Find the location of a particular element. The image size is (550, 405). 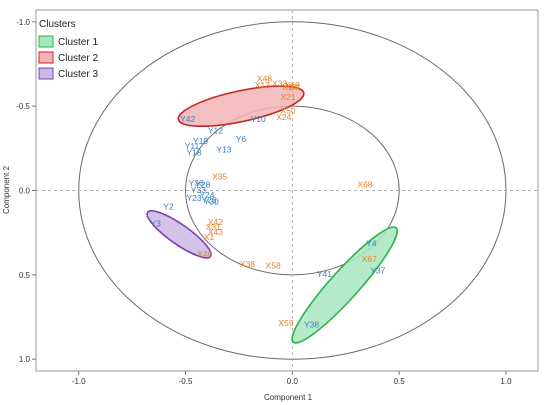

point-label-y18: Y18 is located at coordinates (194, 153).